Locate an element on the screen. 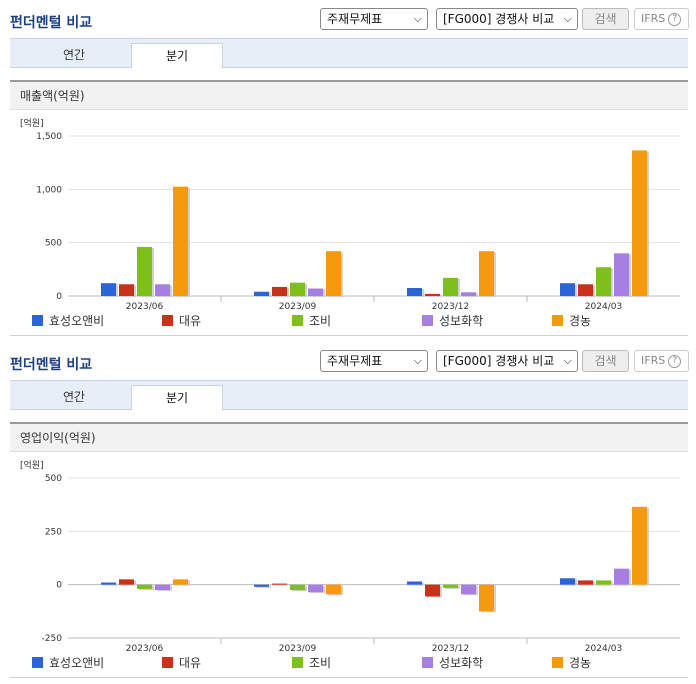  metric-header: 영업이익(억원) is located at coordinates (349, 437).